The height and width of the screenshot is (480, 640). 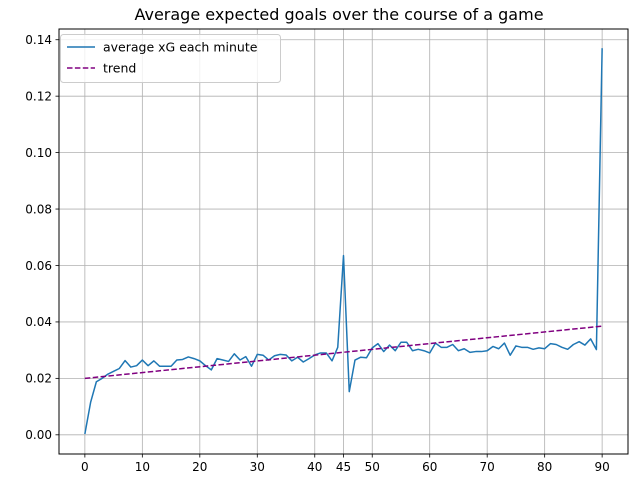 What do you see at coordinates (487, 467) in the screenshot?
I see `x-tick-label: 70` at bounding box center [487, 467].